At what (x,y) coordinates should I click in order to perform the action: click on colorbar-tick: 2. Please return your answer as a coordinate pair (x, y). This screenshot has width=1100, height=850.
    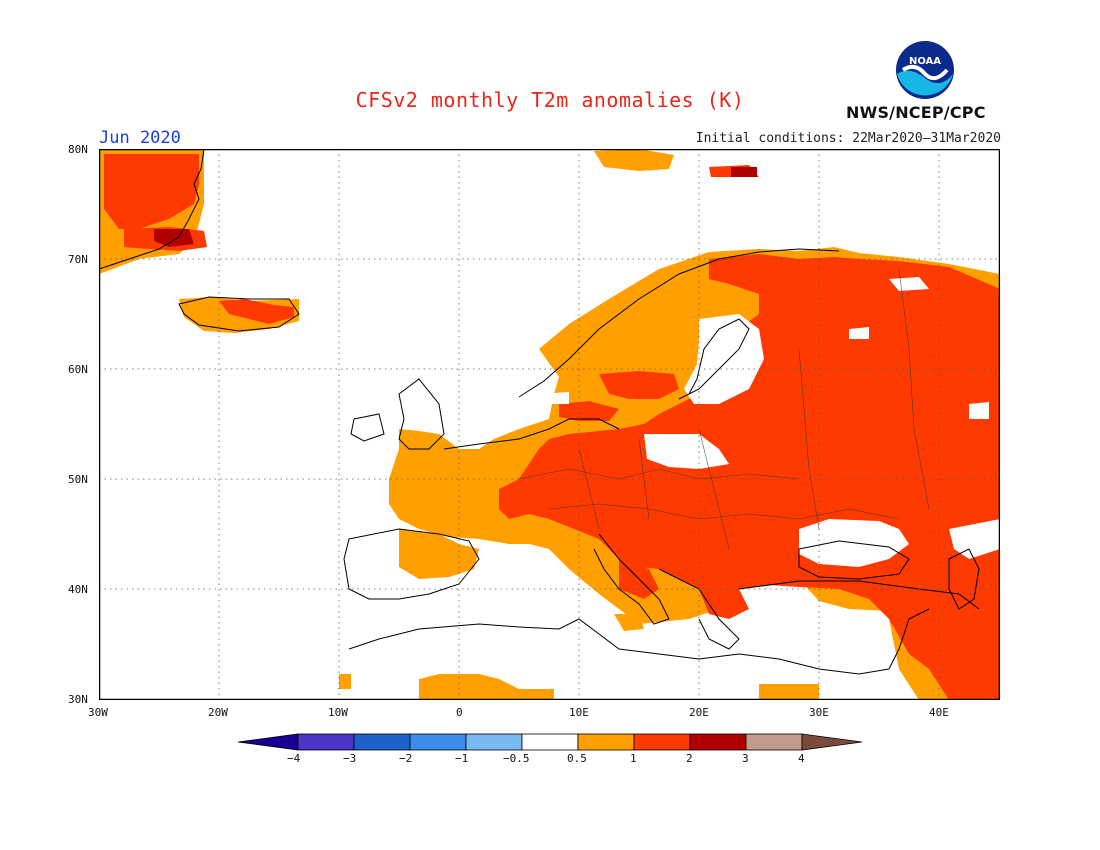
    Looking at the image, I should click on (689, 758).